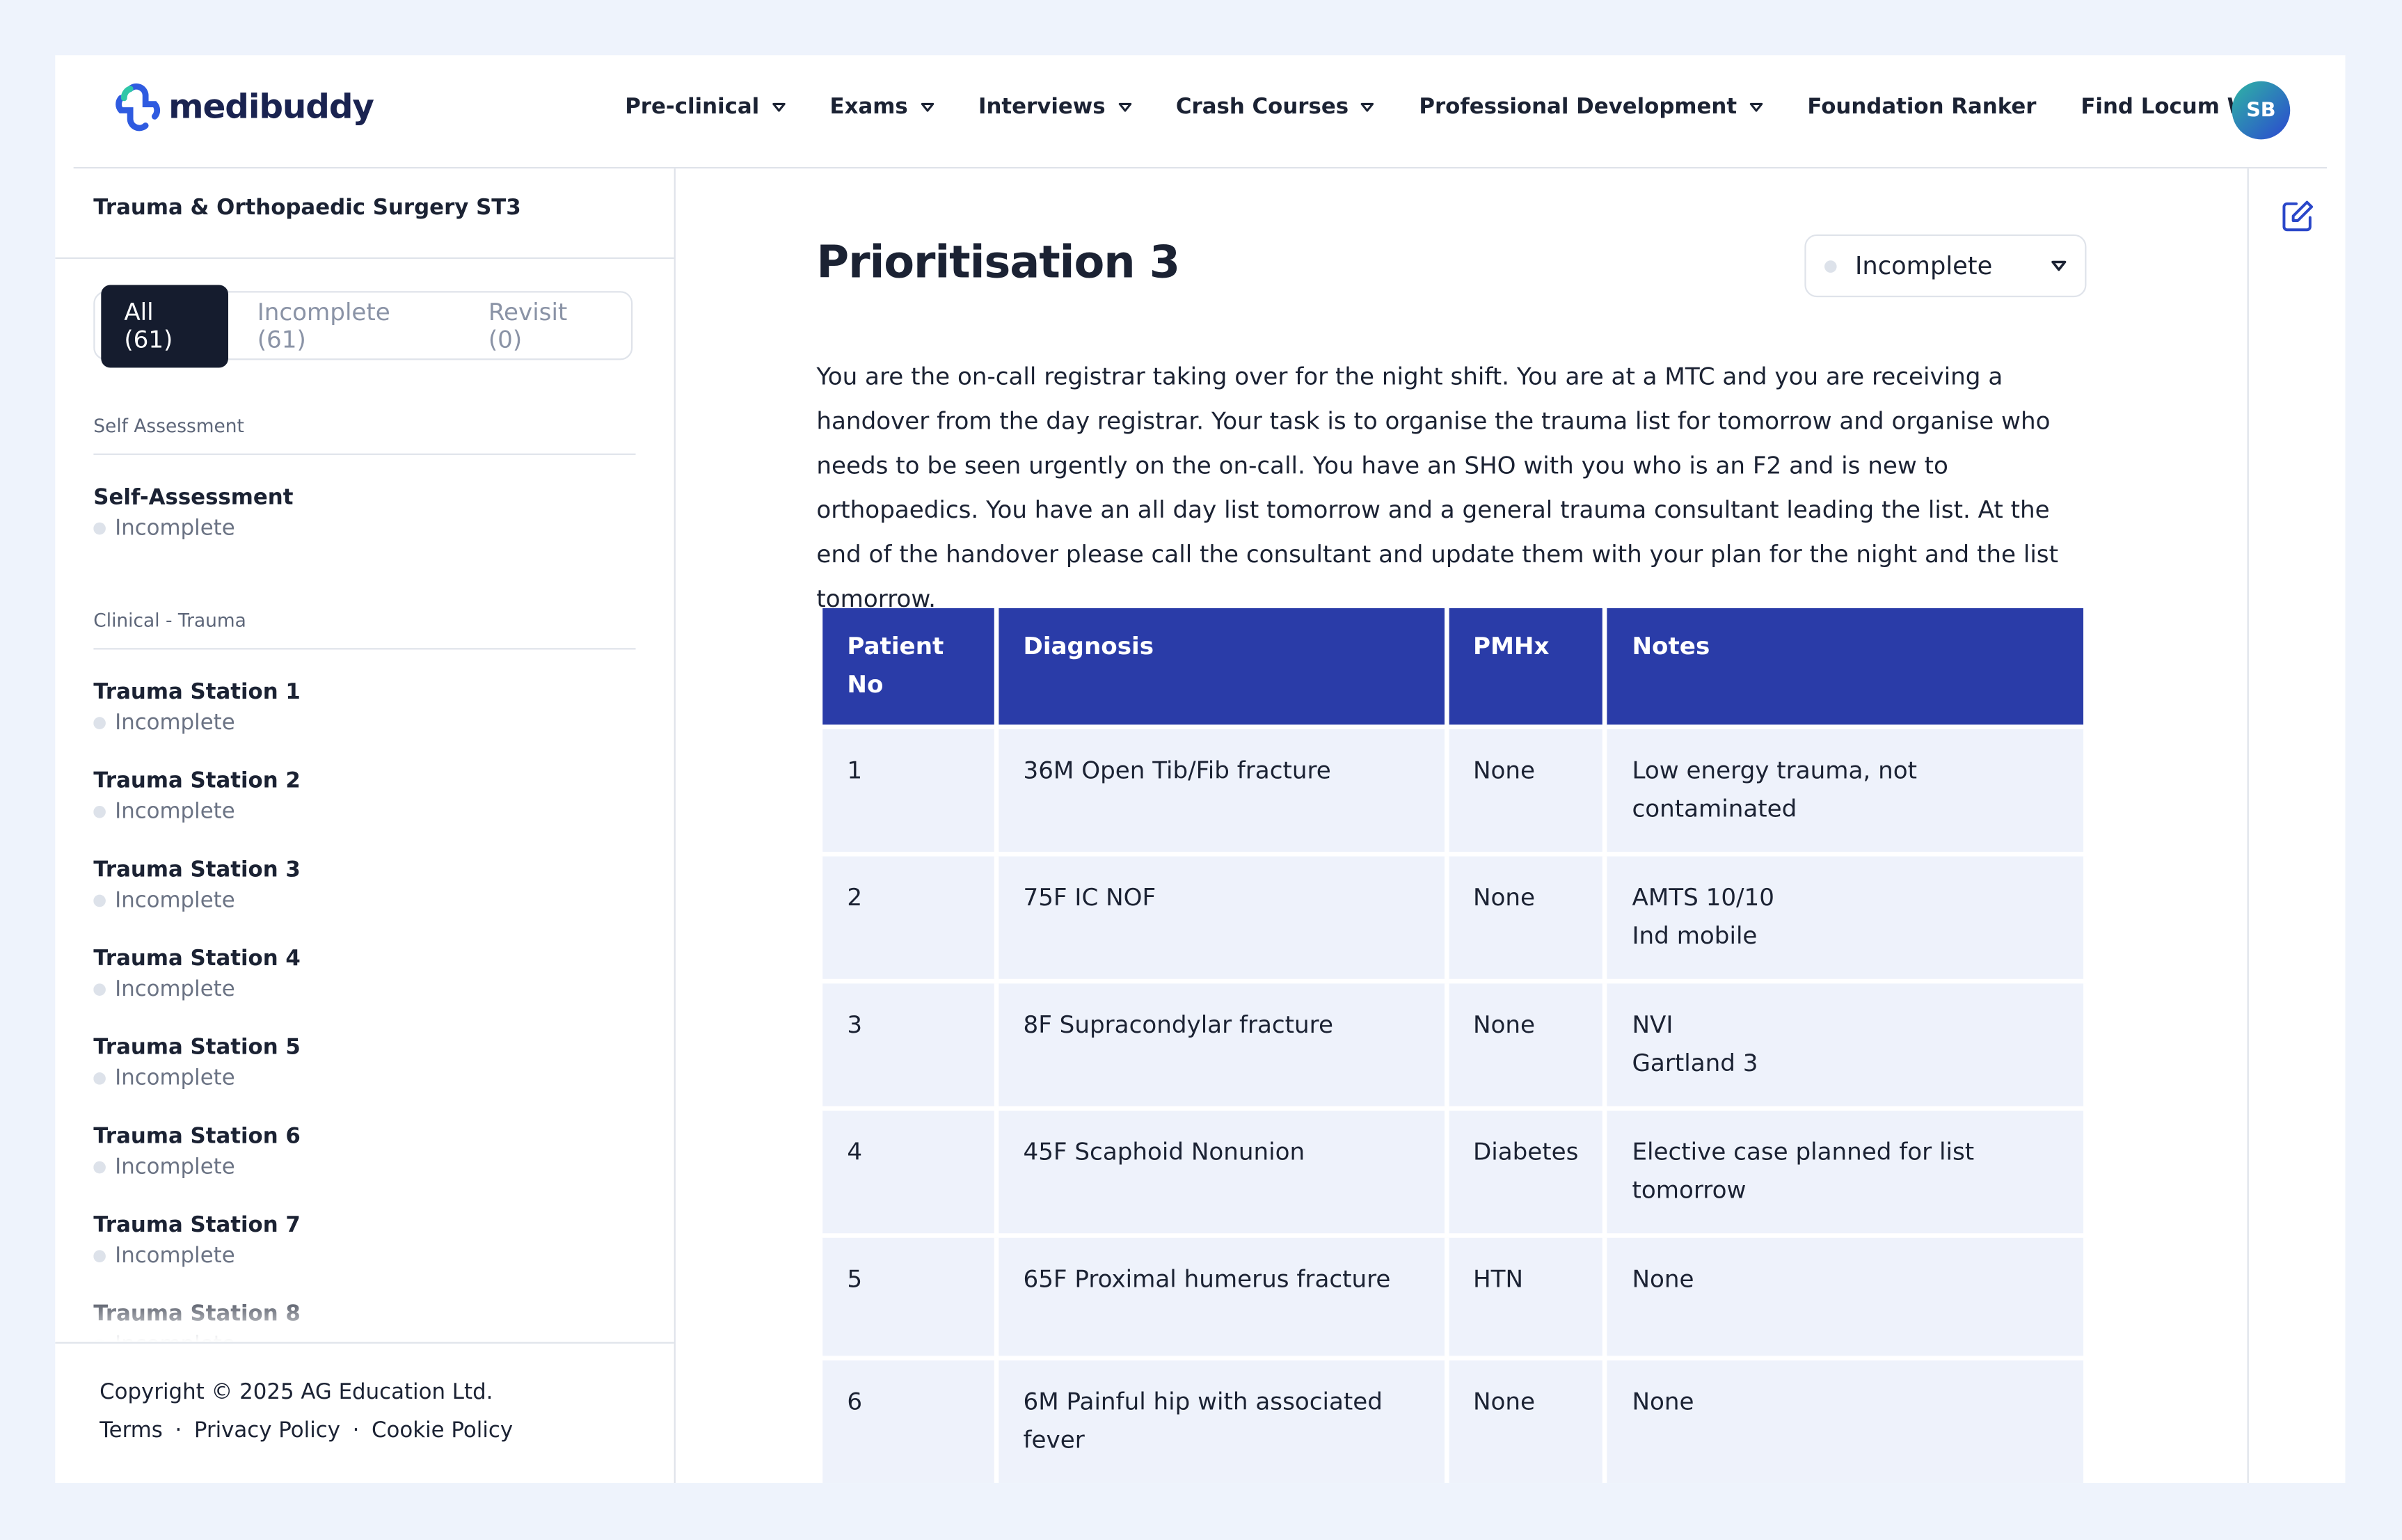 This screenshot has height=1540, width=2402. I want to click on status-dropdown: Incomplete, so click(1945, 266).